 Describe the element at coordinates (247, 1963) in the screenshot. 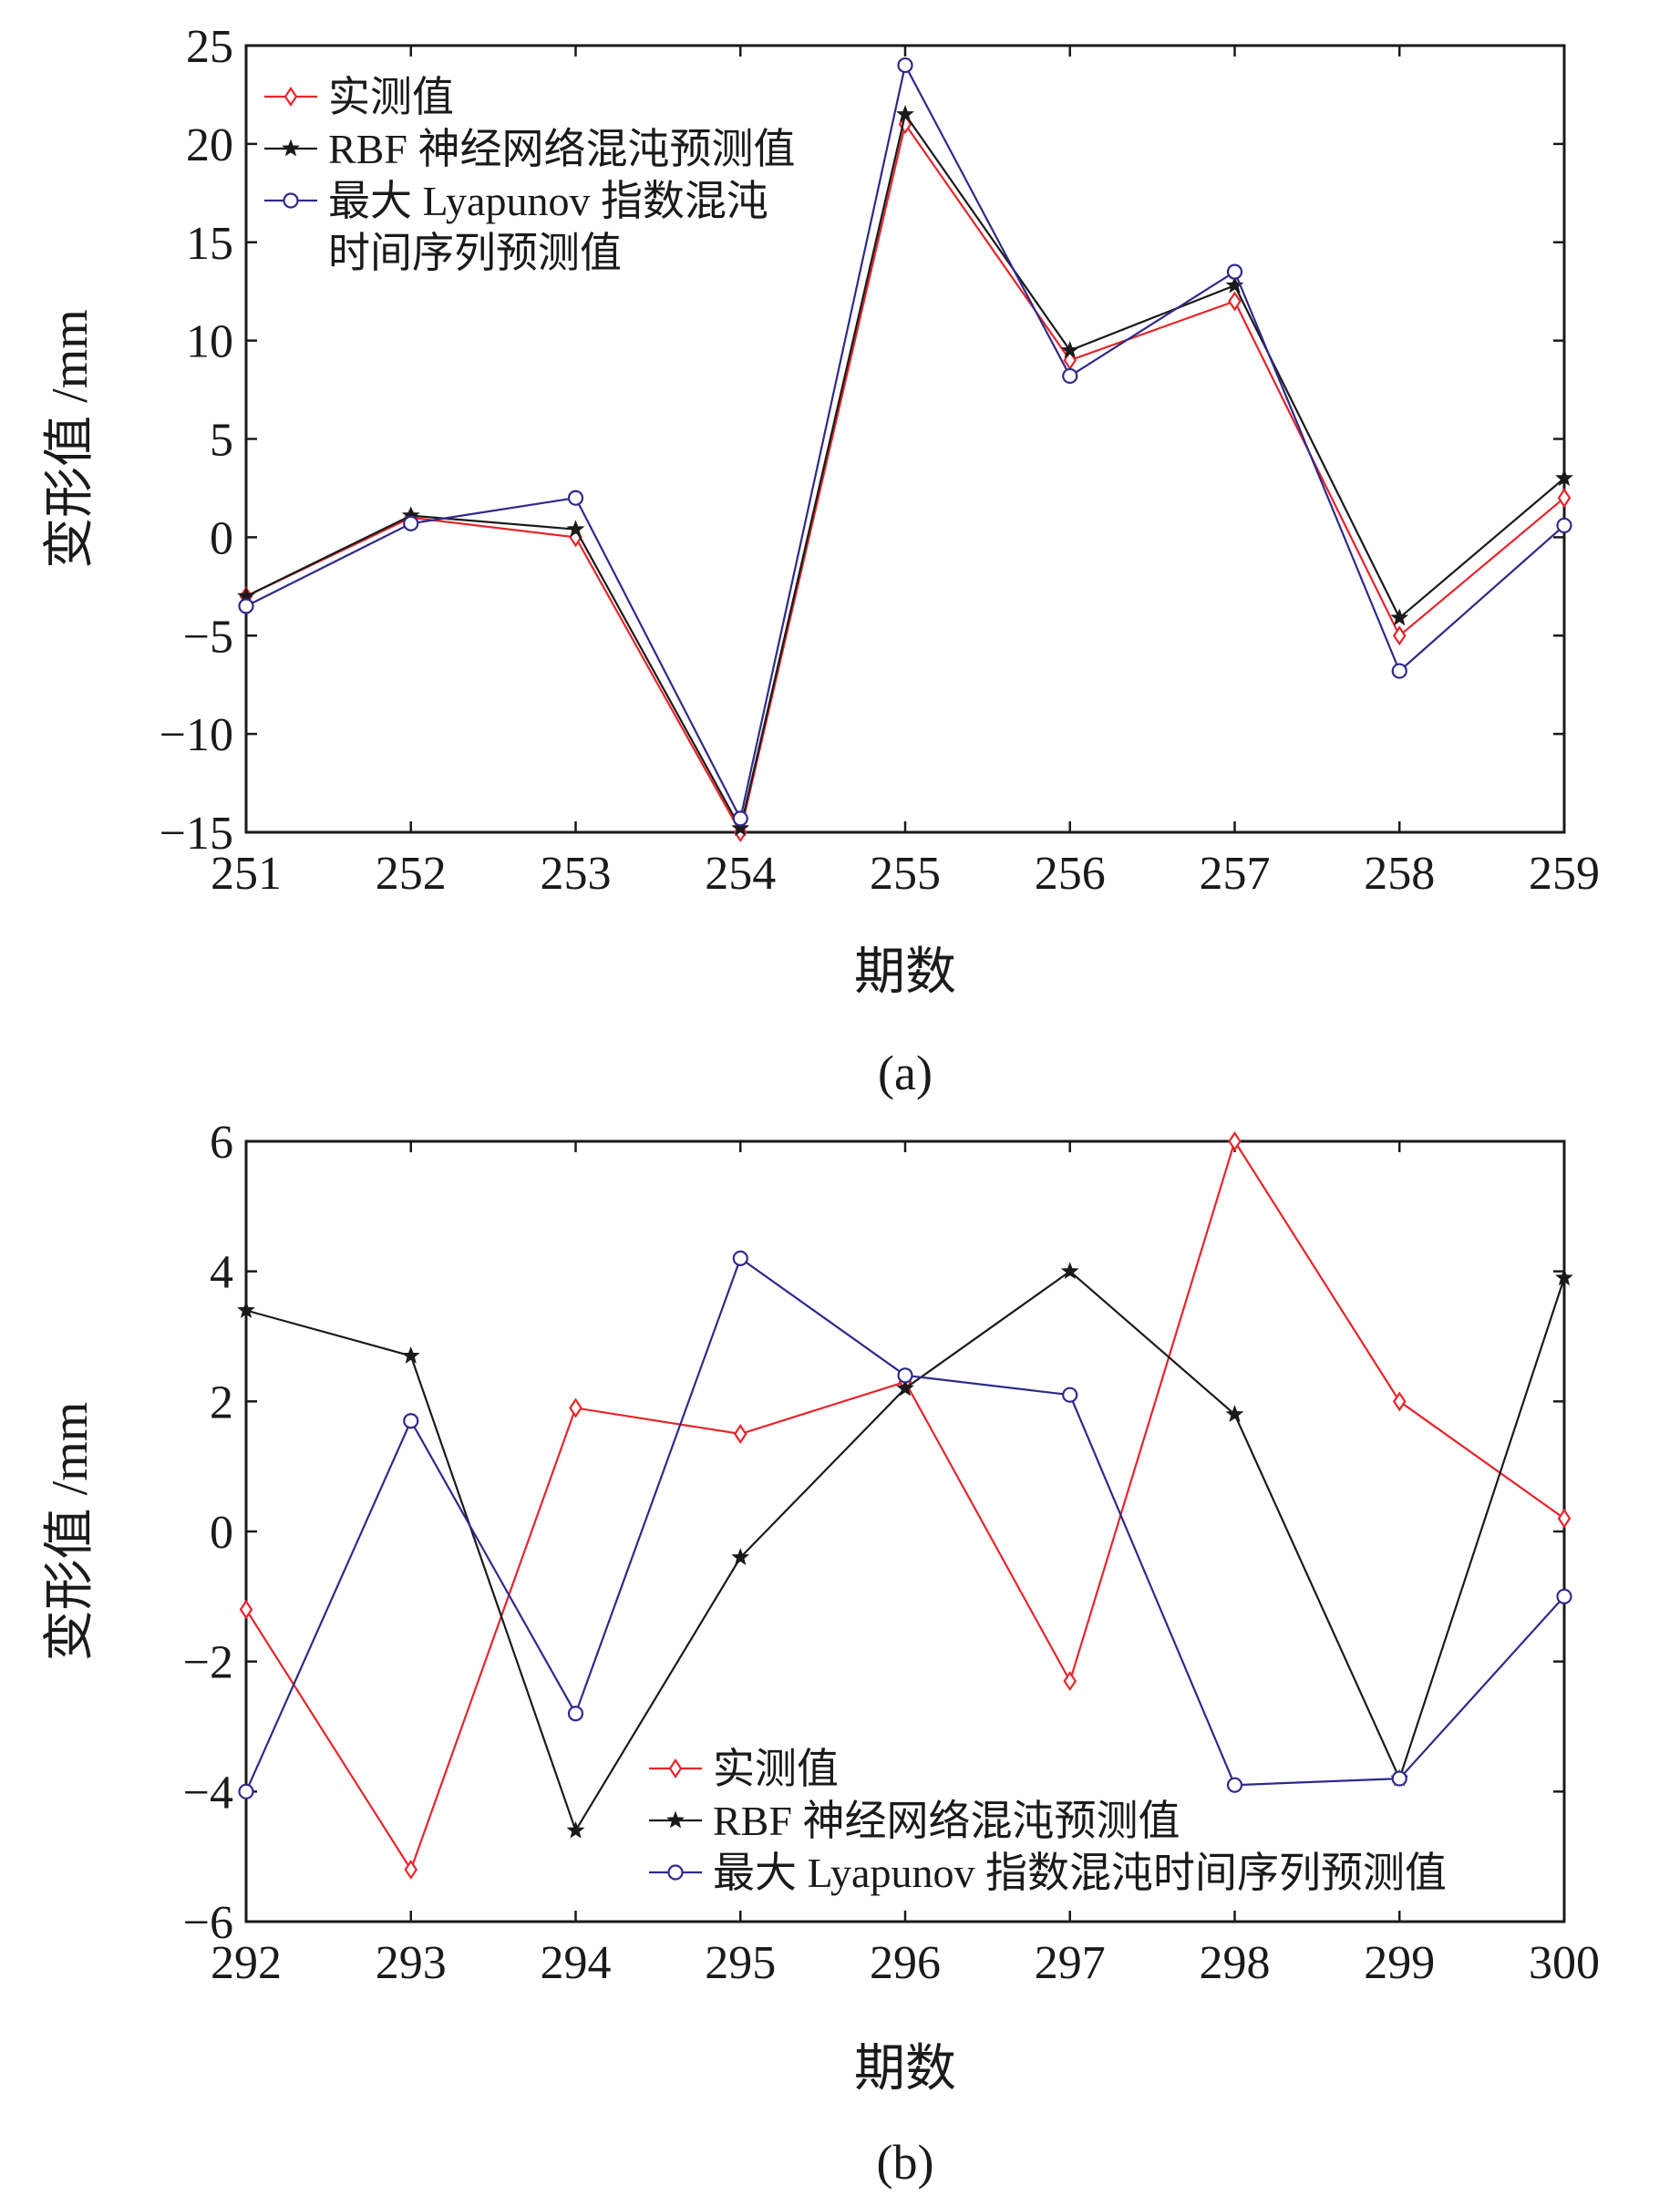

I see `x-tick-label: 292` at that location.